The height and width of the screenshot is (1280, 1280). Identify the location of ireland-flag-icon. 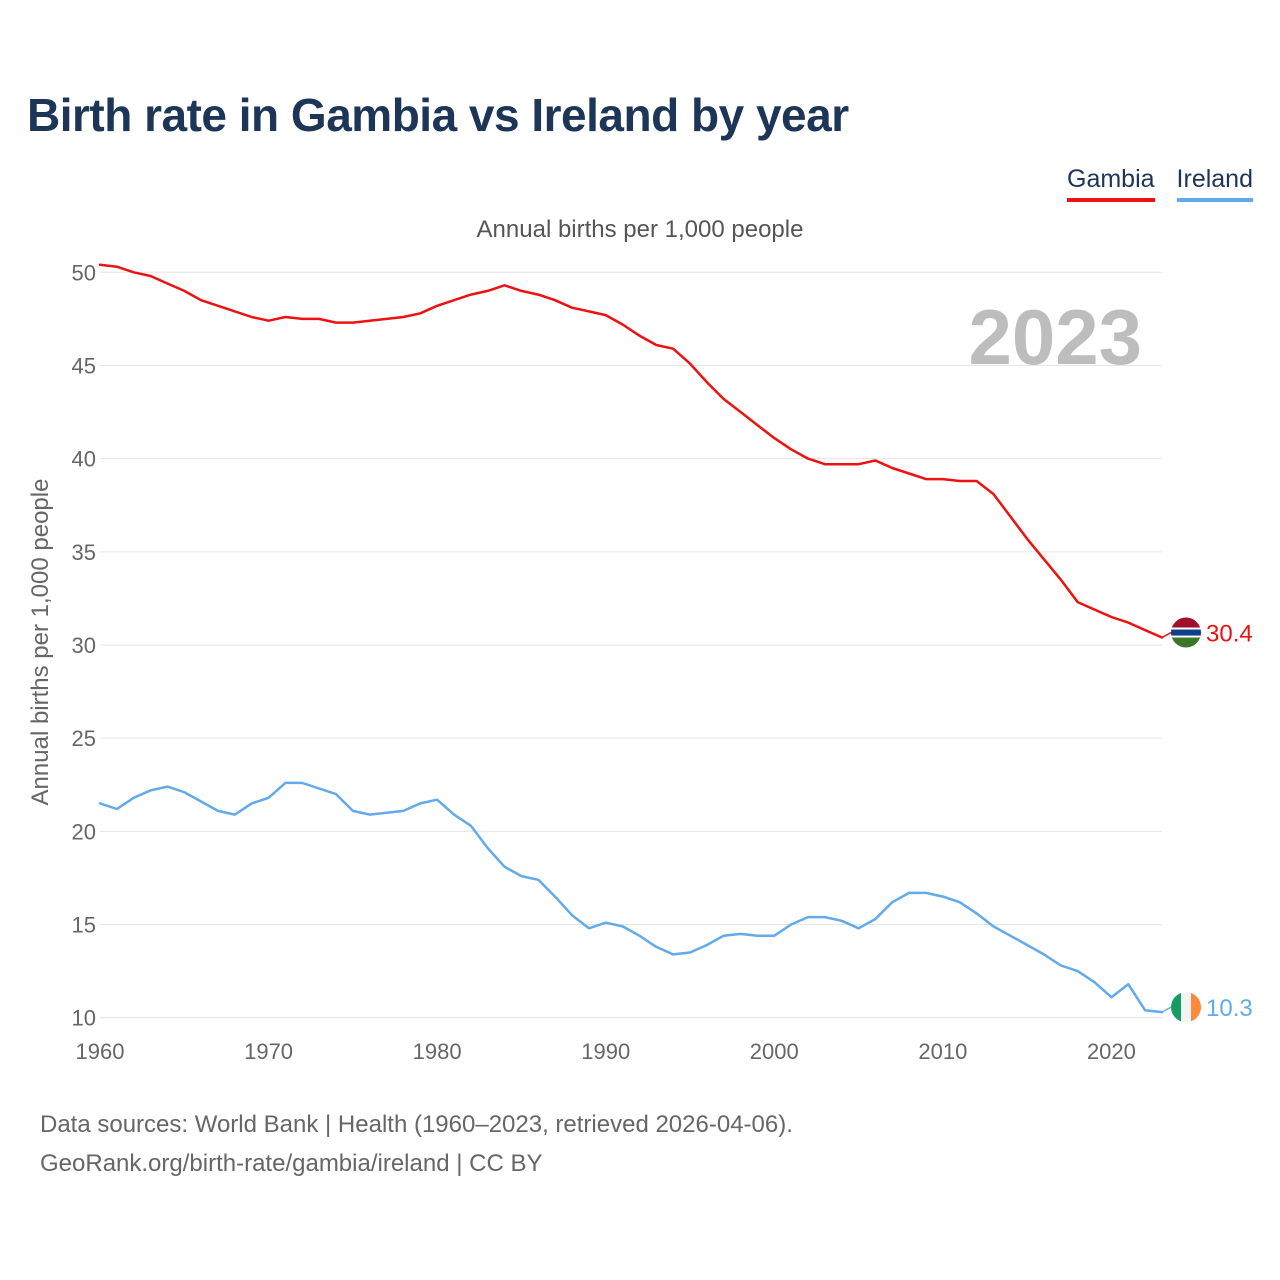
(1186, 1007).